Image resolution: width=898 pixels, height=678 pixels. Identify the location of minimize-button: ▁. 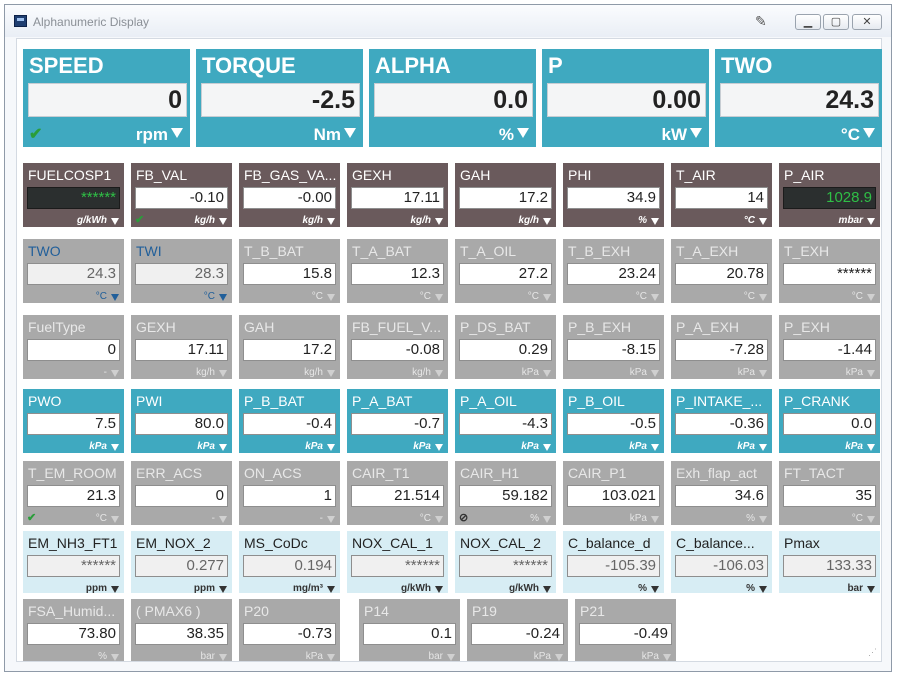
(808, 22).